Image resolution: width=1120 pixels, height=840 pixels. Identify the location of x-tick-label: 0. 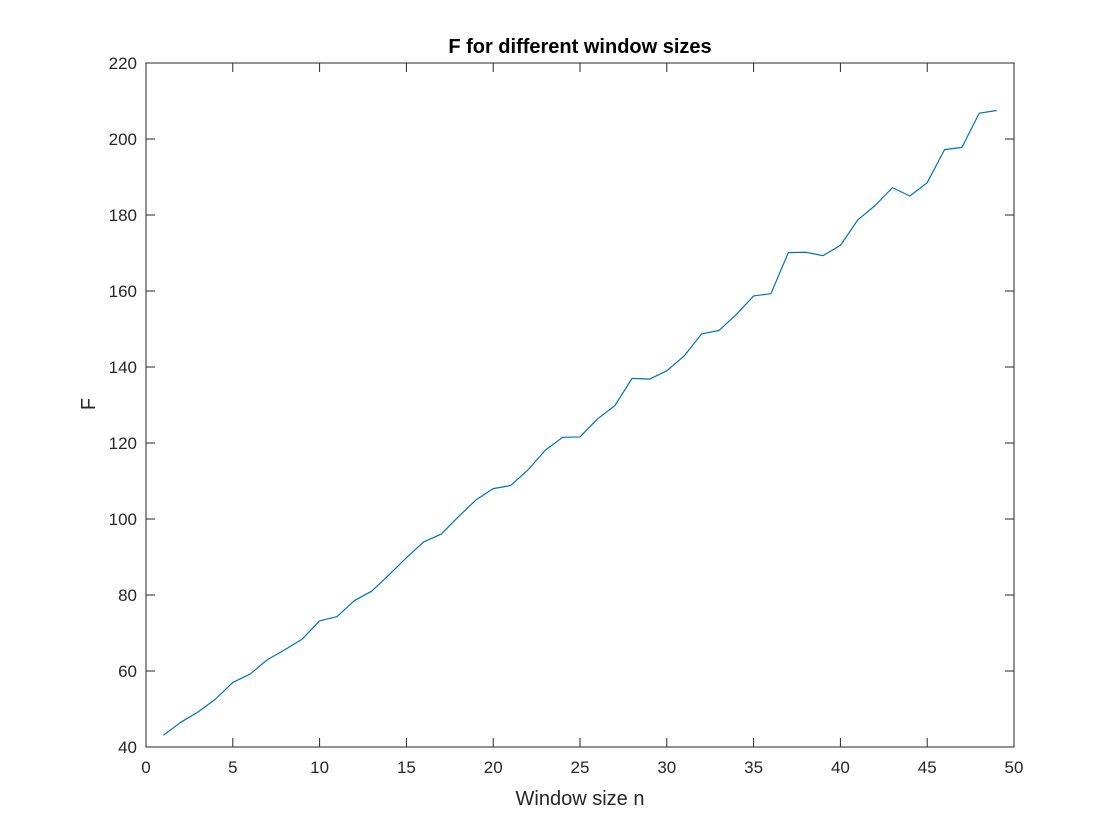
(145, 767).